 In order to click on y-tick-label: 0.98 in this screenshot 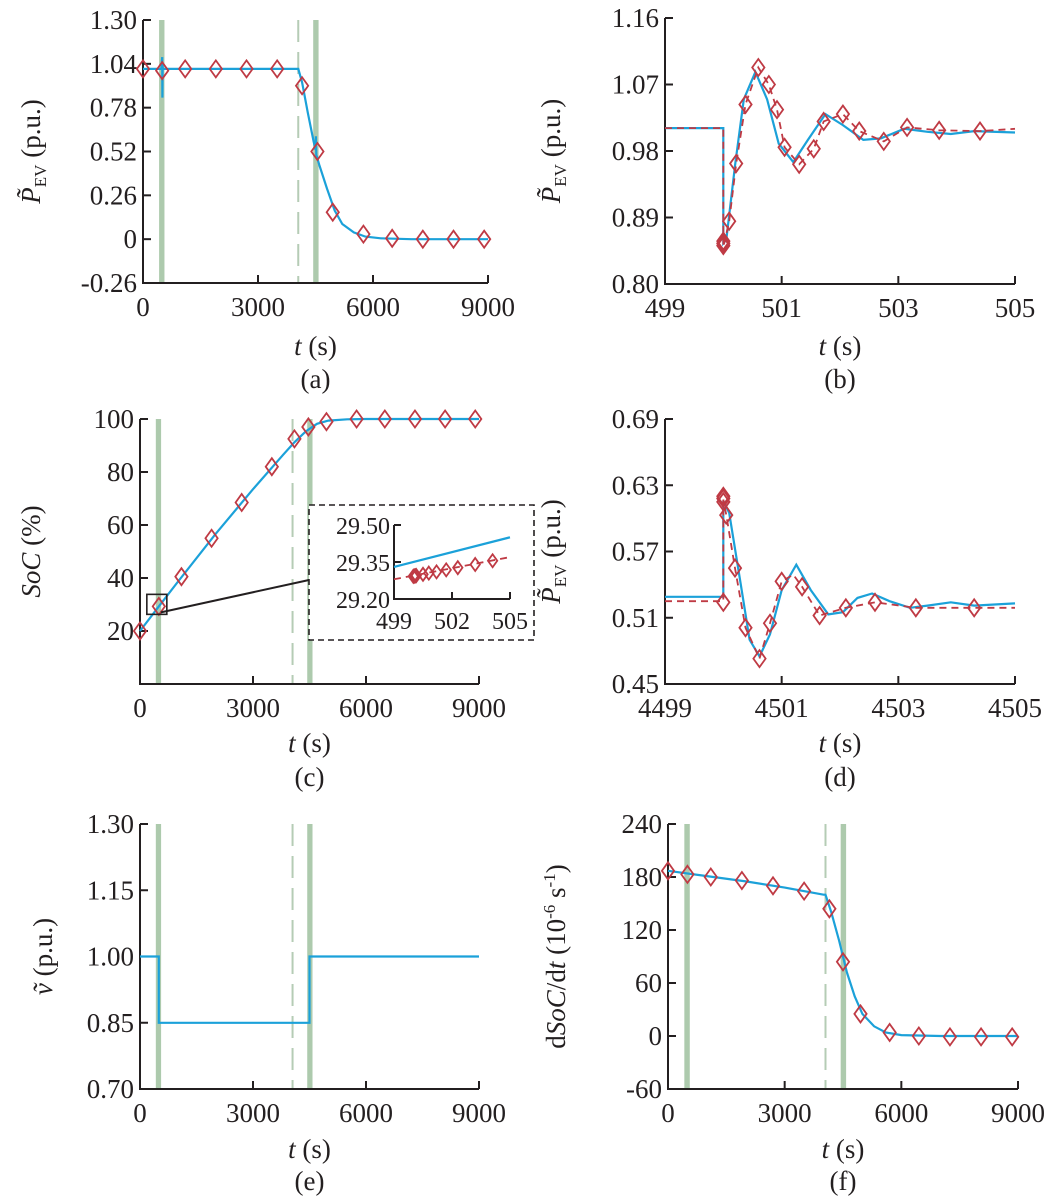, I will do `click(635, 151)`.